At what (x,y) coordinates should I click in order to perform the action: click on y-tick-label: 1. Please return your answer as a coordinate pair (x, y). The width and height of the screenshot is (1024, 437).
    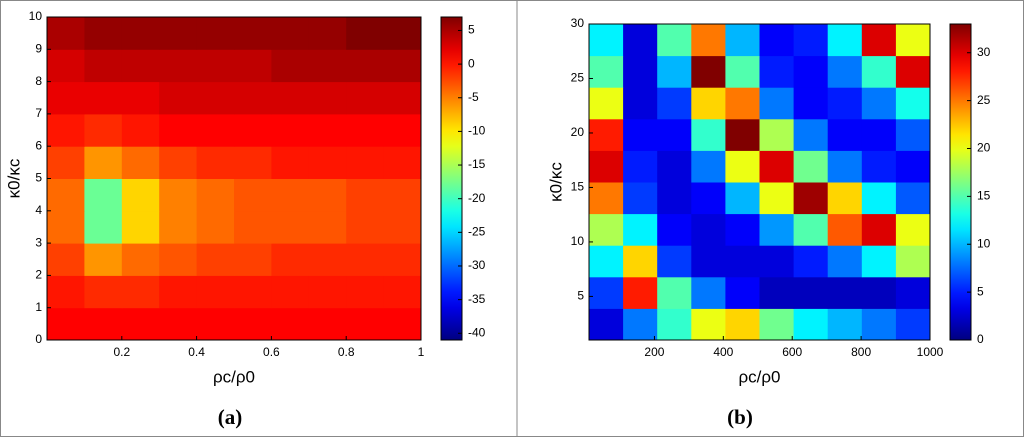
    Looking at the image, I should click on (38, 307).